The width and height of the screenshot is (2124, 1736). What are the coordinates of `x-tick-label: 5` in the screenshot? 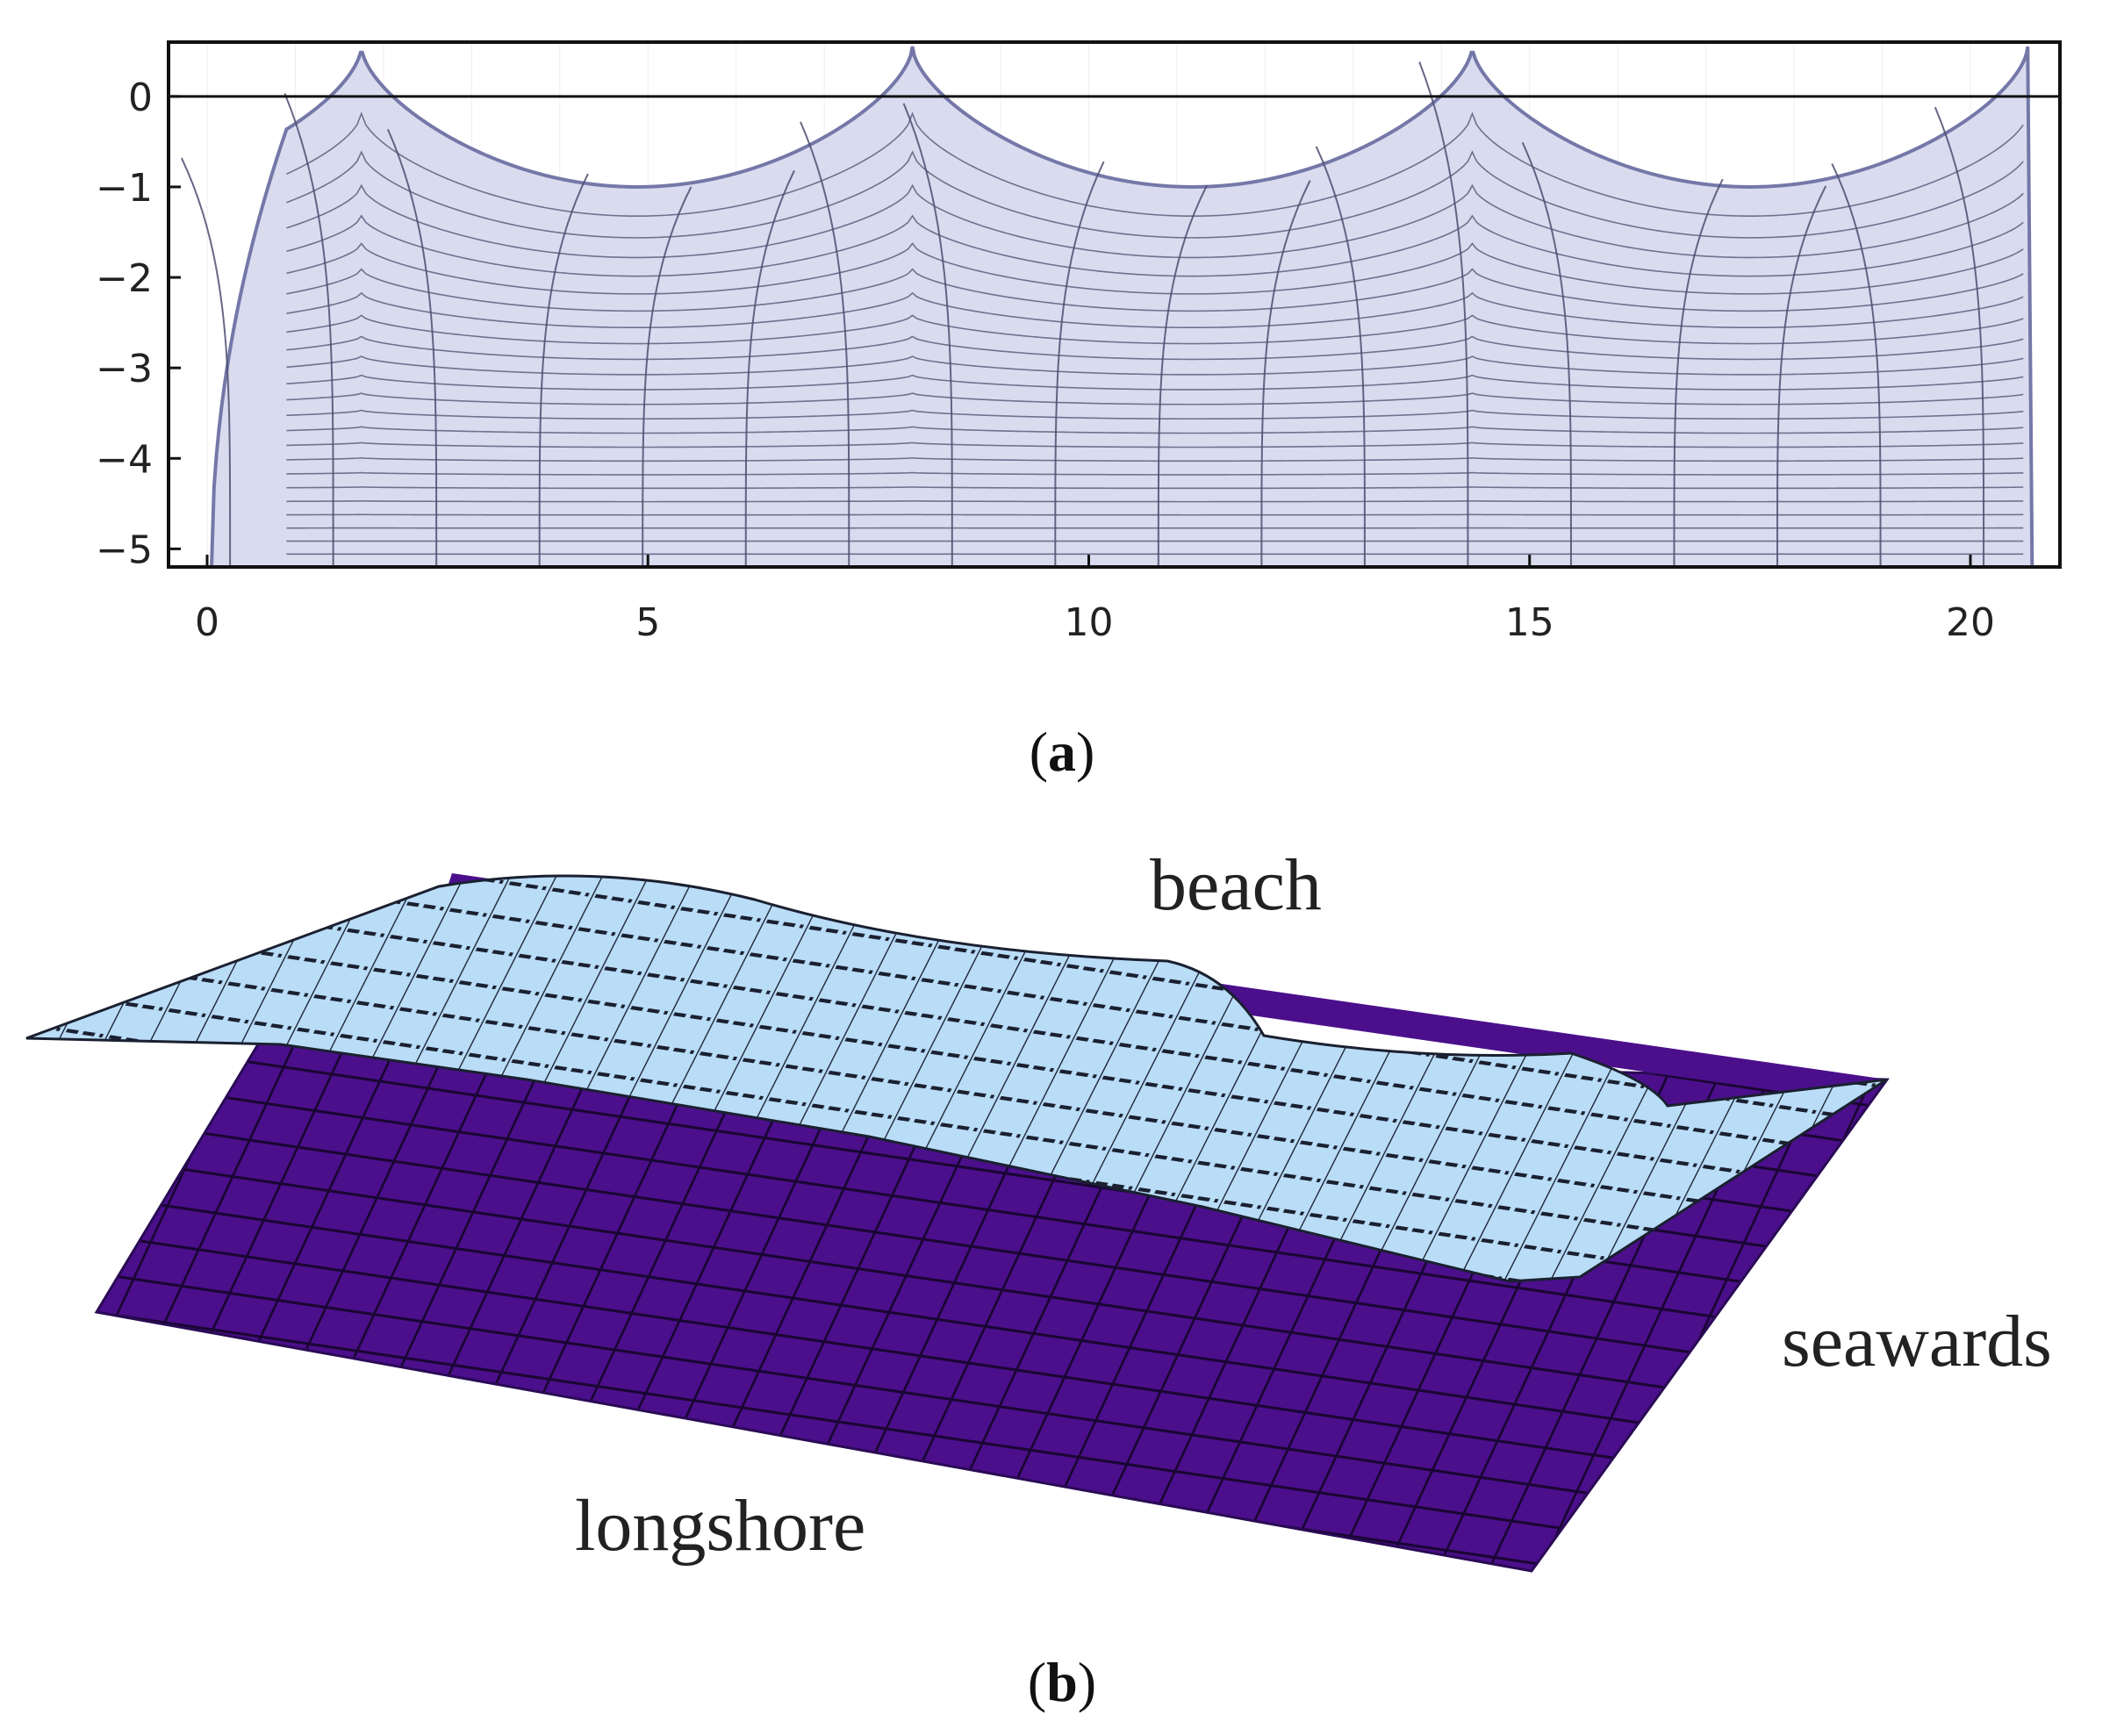 It's located at (647, 622).